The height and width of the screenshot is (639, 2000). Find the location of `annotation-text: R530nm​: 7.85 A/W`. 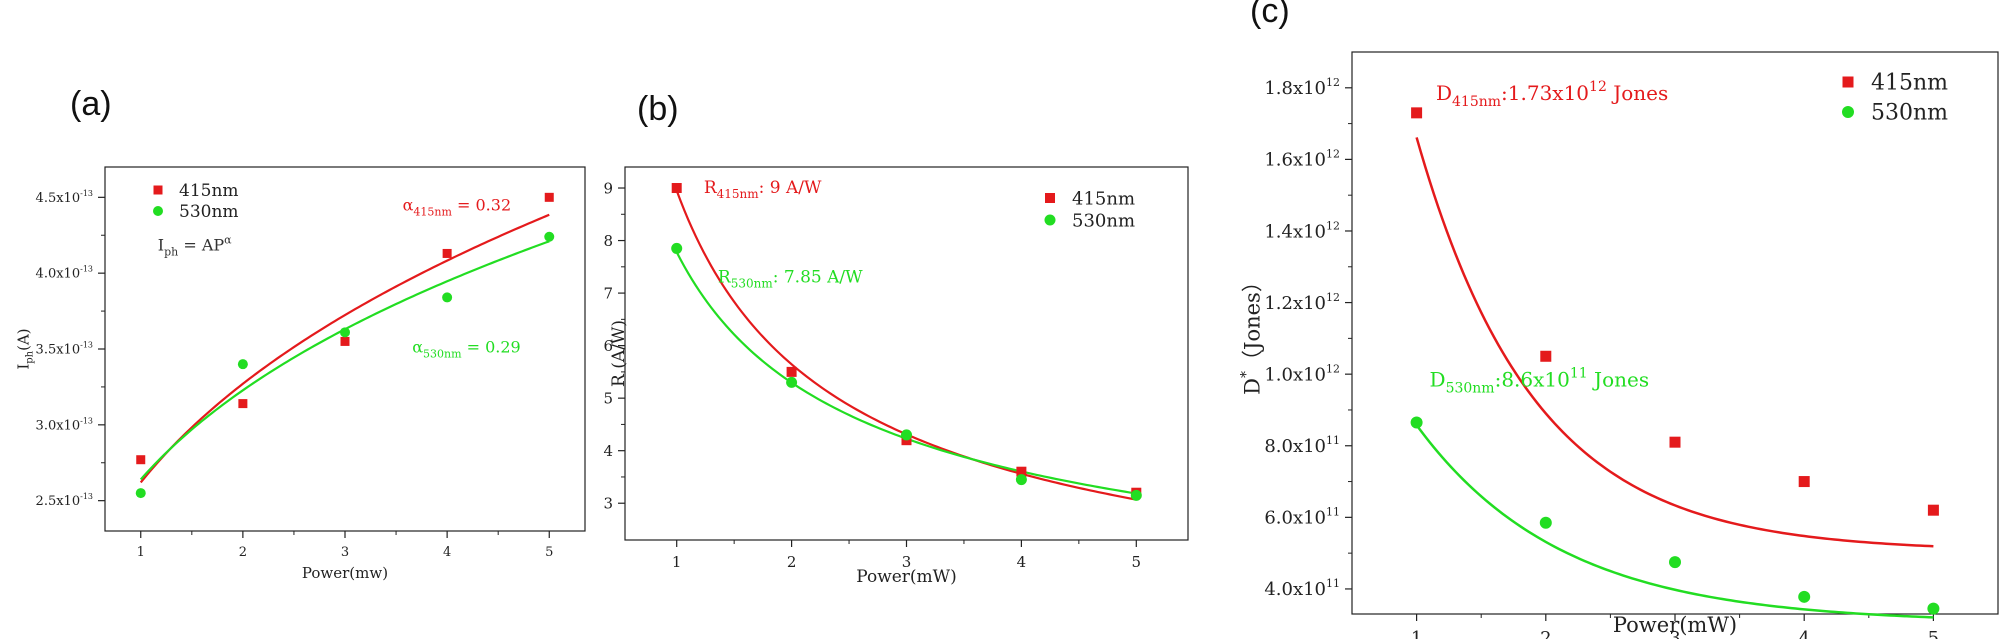

annotation-text: R530nm​: 7.85 A/W is located at coordinates (790, 279).